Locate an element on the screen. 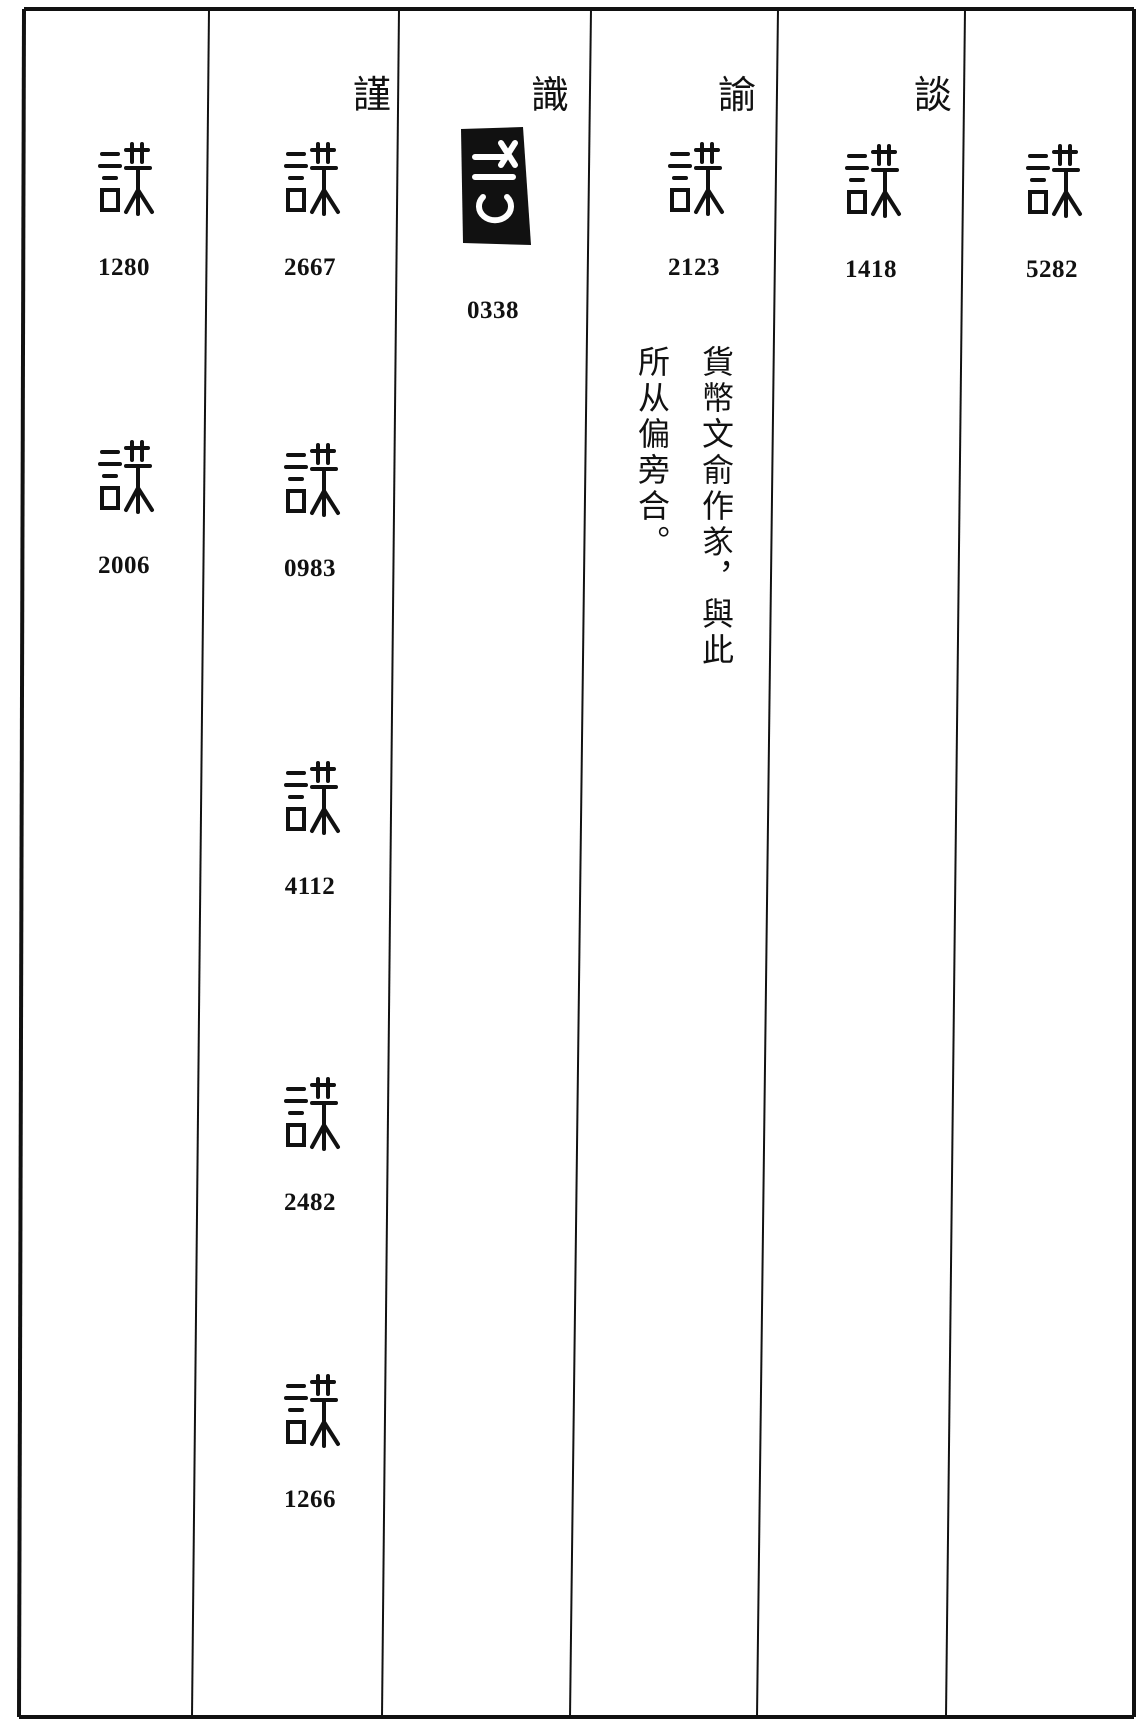 The width and height of the screenshot is (1148, 1726). column-heading: 識 is located at coordinates (550, 95).